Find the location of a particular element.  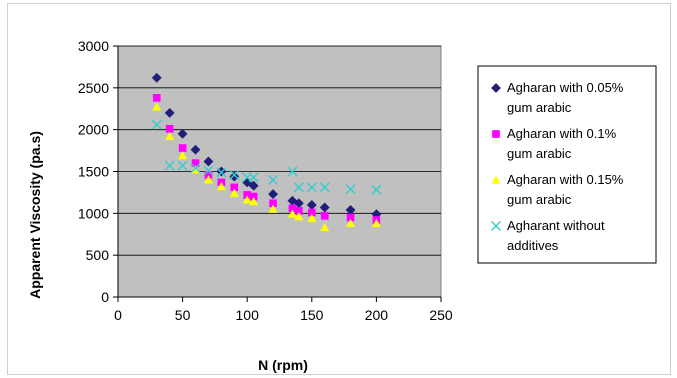

x-axis-title: N (rpm) is located at coordinates (283, 365).